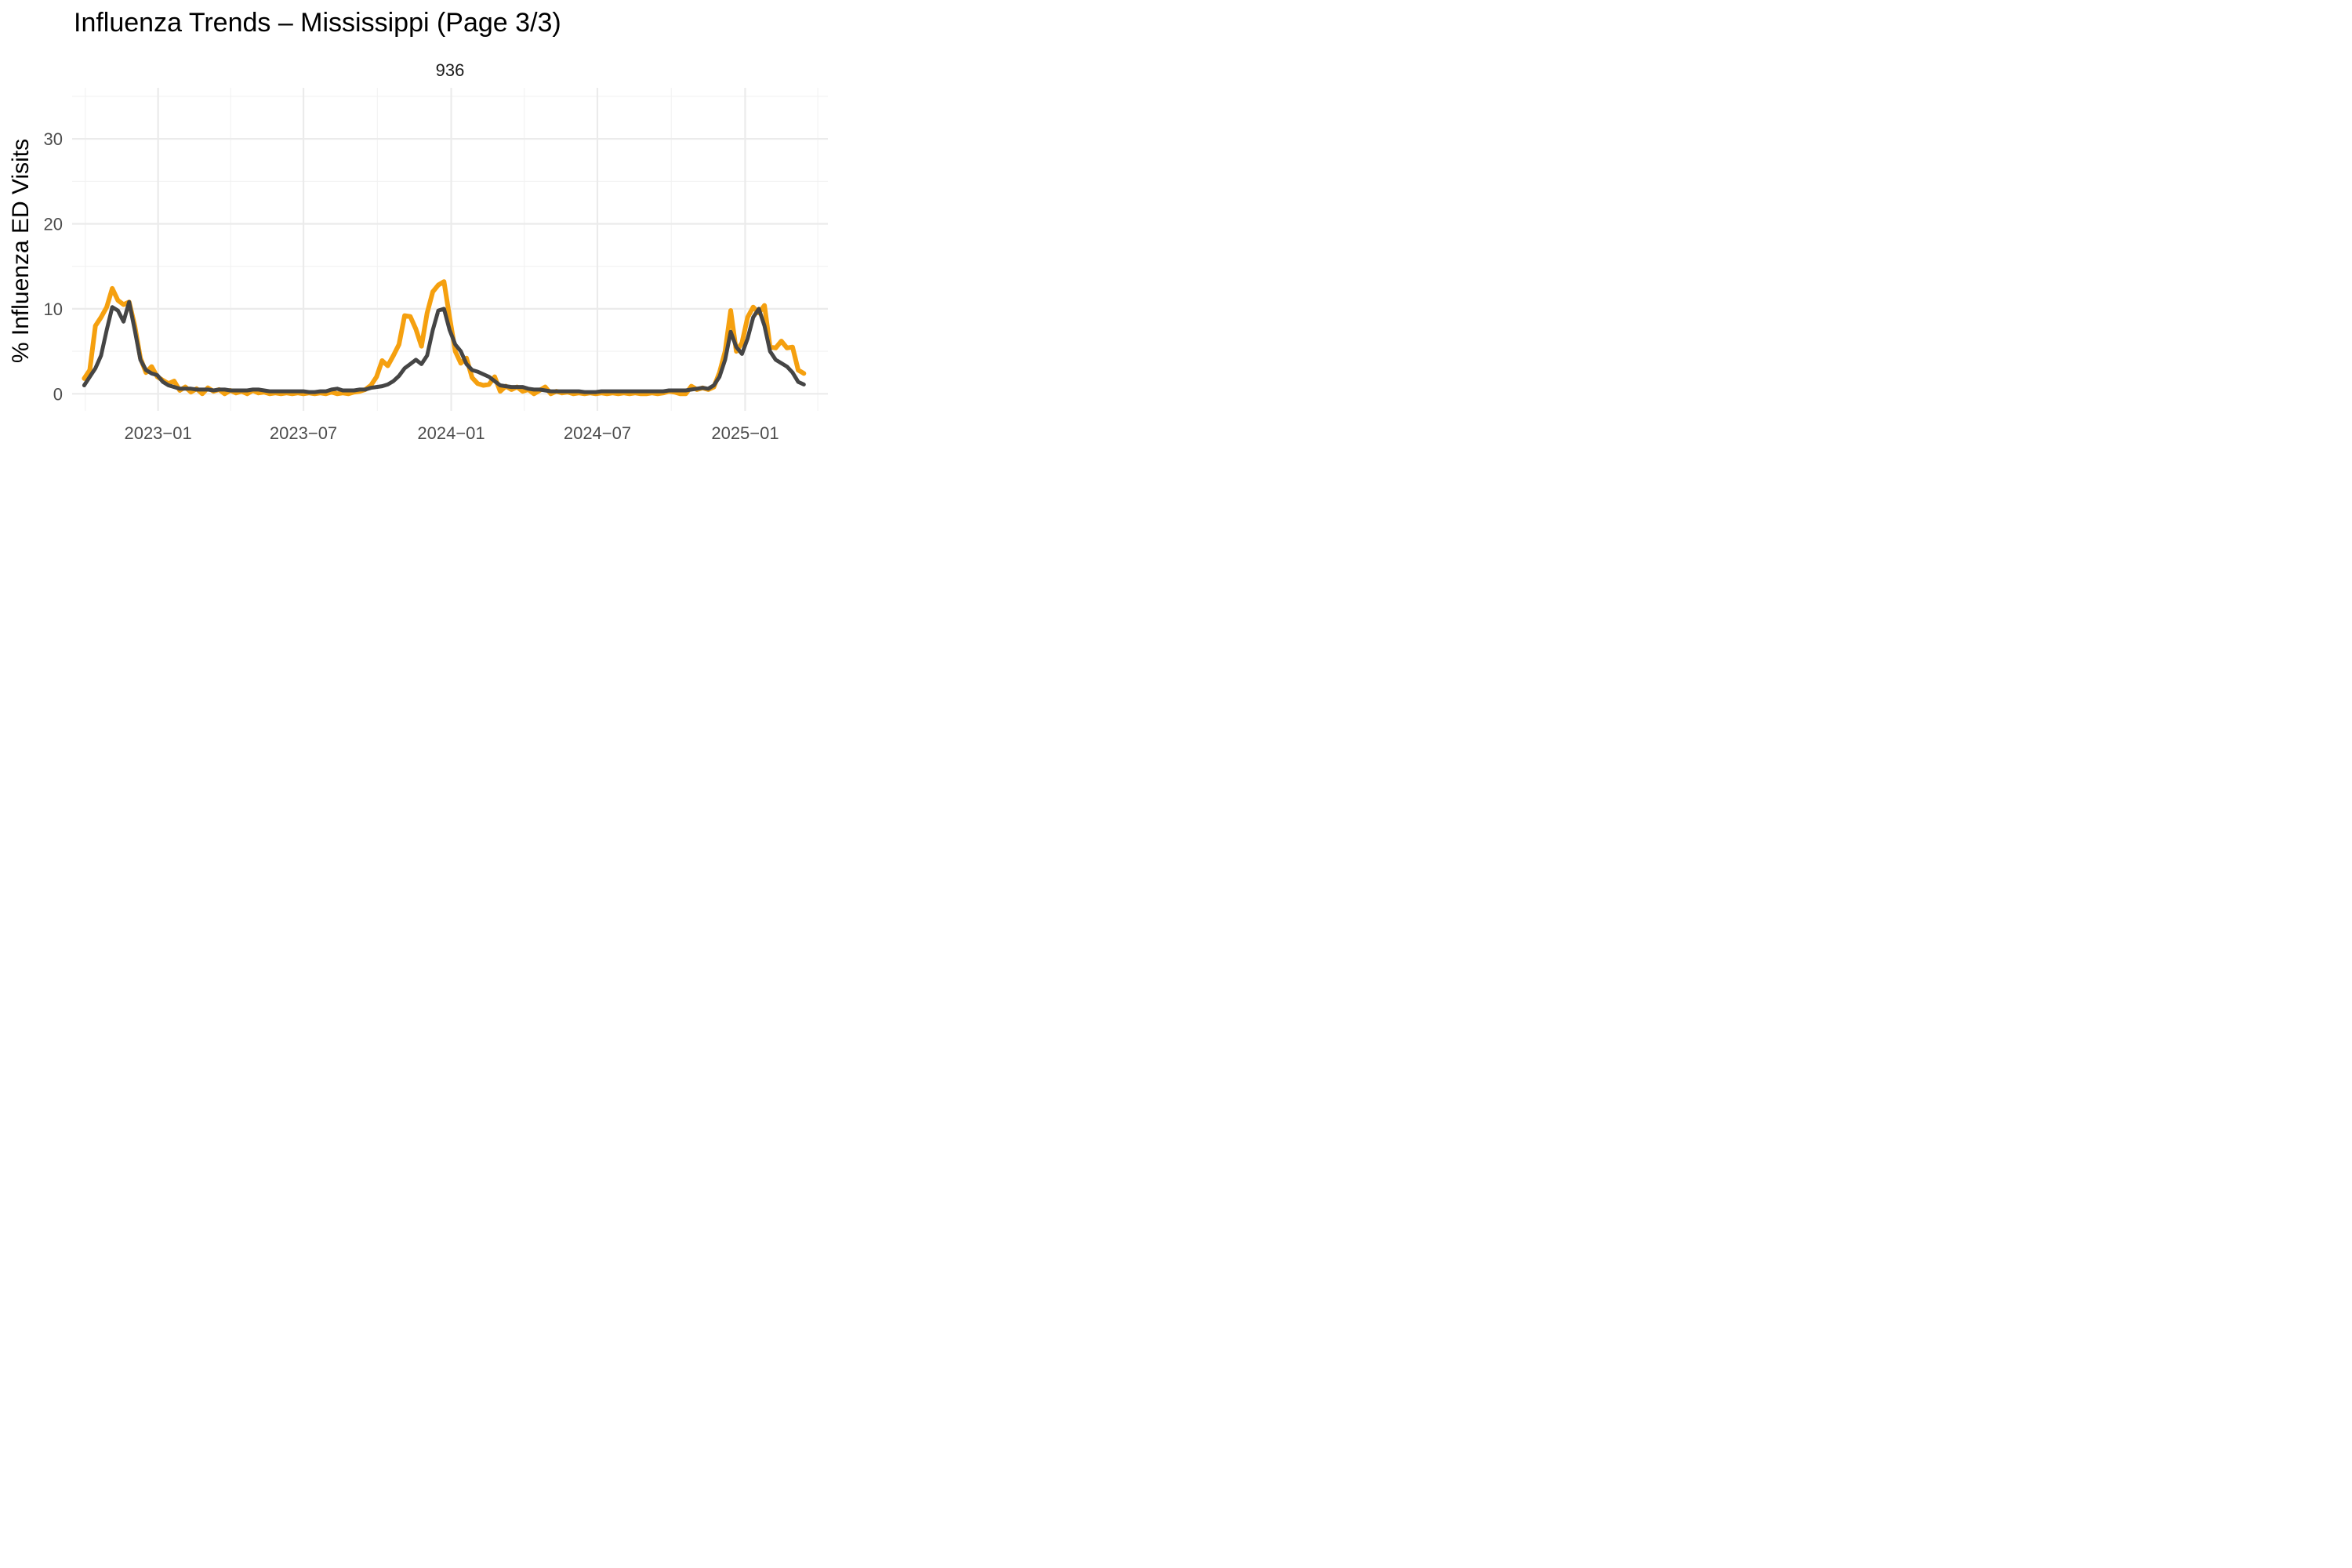  I want to click on gridlines, so click(450, 249).